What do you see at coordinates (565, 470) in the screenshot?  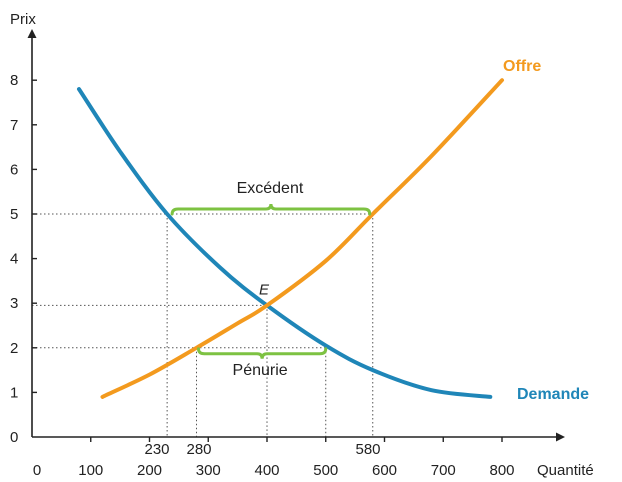 I see `x-axis-title: Quantité` at bounding box center [565, 470].